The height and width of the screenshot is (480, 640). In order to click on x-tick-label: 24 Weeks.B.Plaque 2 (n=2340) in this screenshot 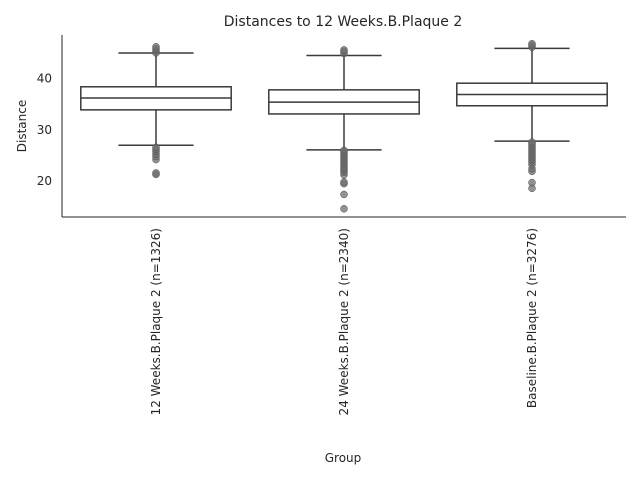, I will do `click(344, 321)`.